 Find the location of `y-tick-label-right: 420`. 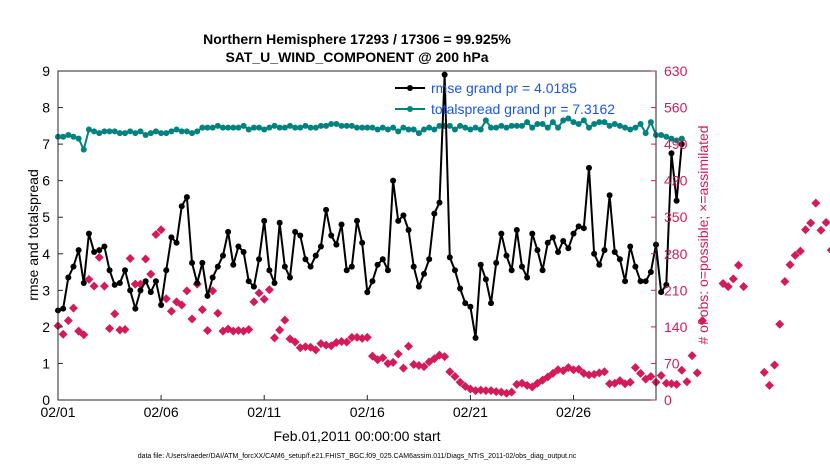

y-tick-label-right: 420 is located at coordinates (676, 181).